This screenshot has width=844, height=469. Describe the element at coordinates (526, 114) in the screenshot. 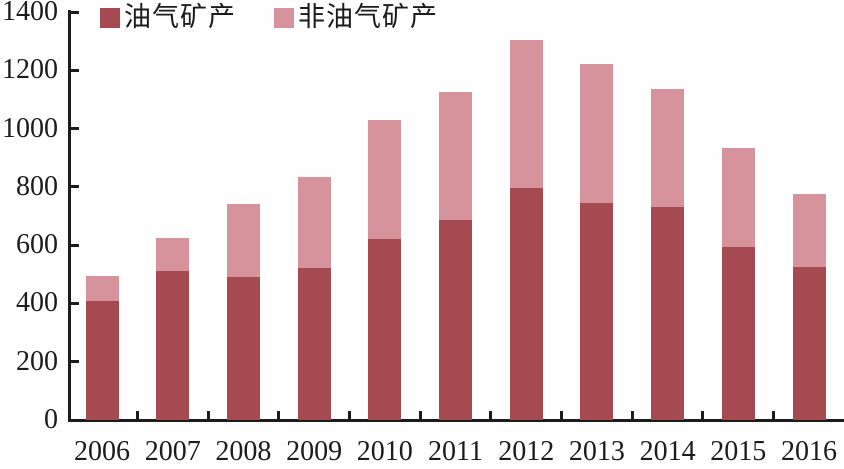

I see `bar-segment-non-oil-gas-2012` at that location.